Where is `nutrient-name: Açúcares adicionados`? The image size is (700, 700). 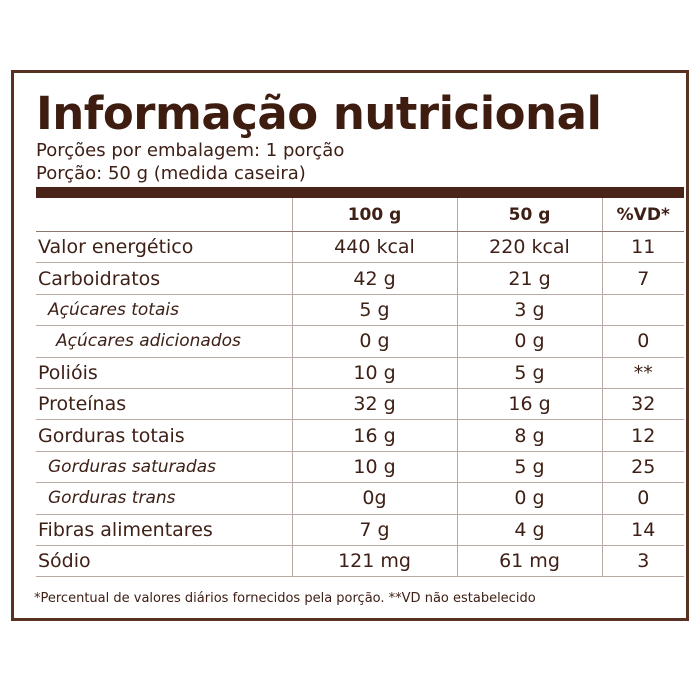
nutrient-name: Açúcares adicionados is located at coordinates (164, 341).